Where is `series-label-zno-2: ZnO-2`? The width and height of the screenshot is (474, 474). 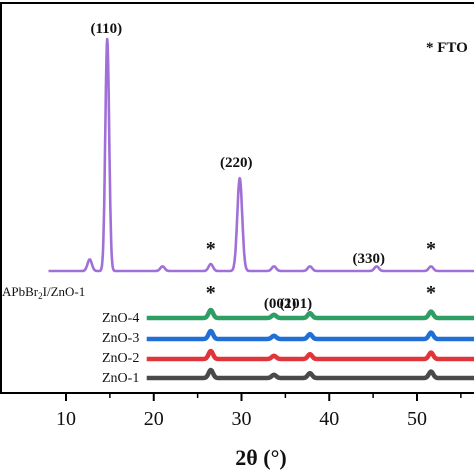 series-label-zno-2: ZnO-2 is located at coordinates (120, 358).